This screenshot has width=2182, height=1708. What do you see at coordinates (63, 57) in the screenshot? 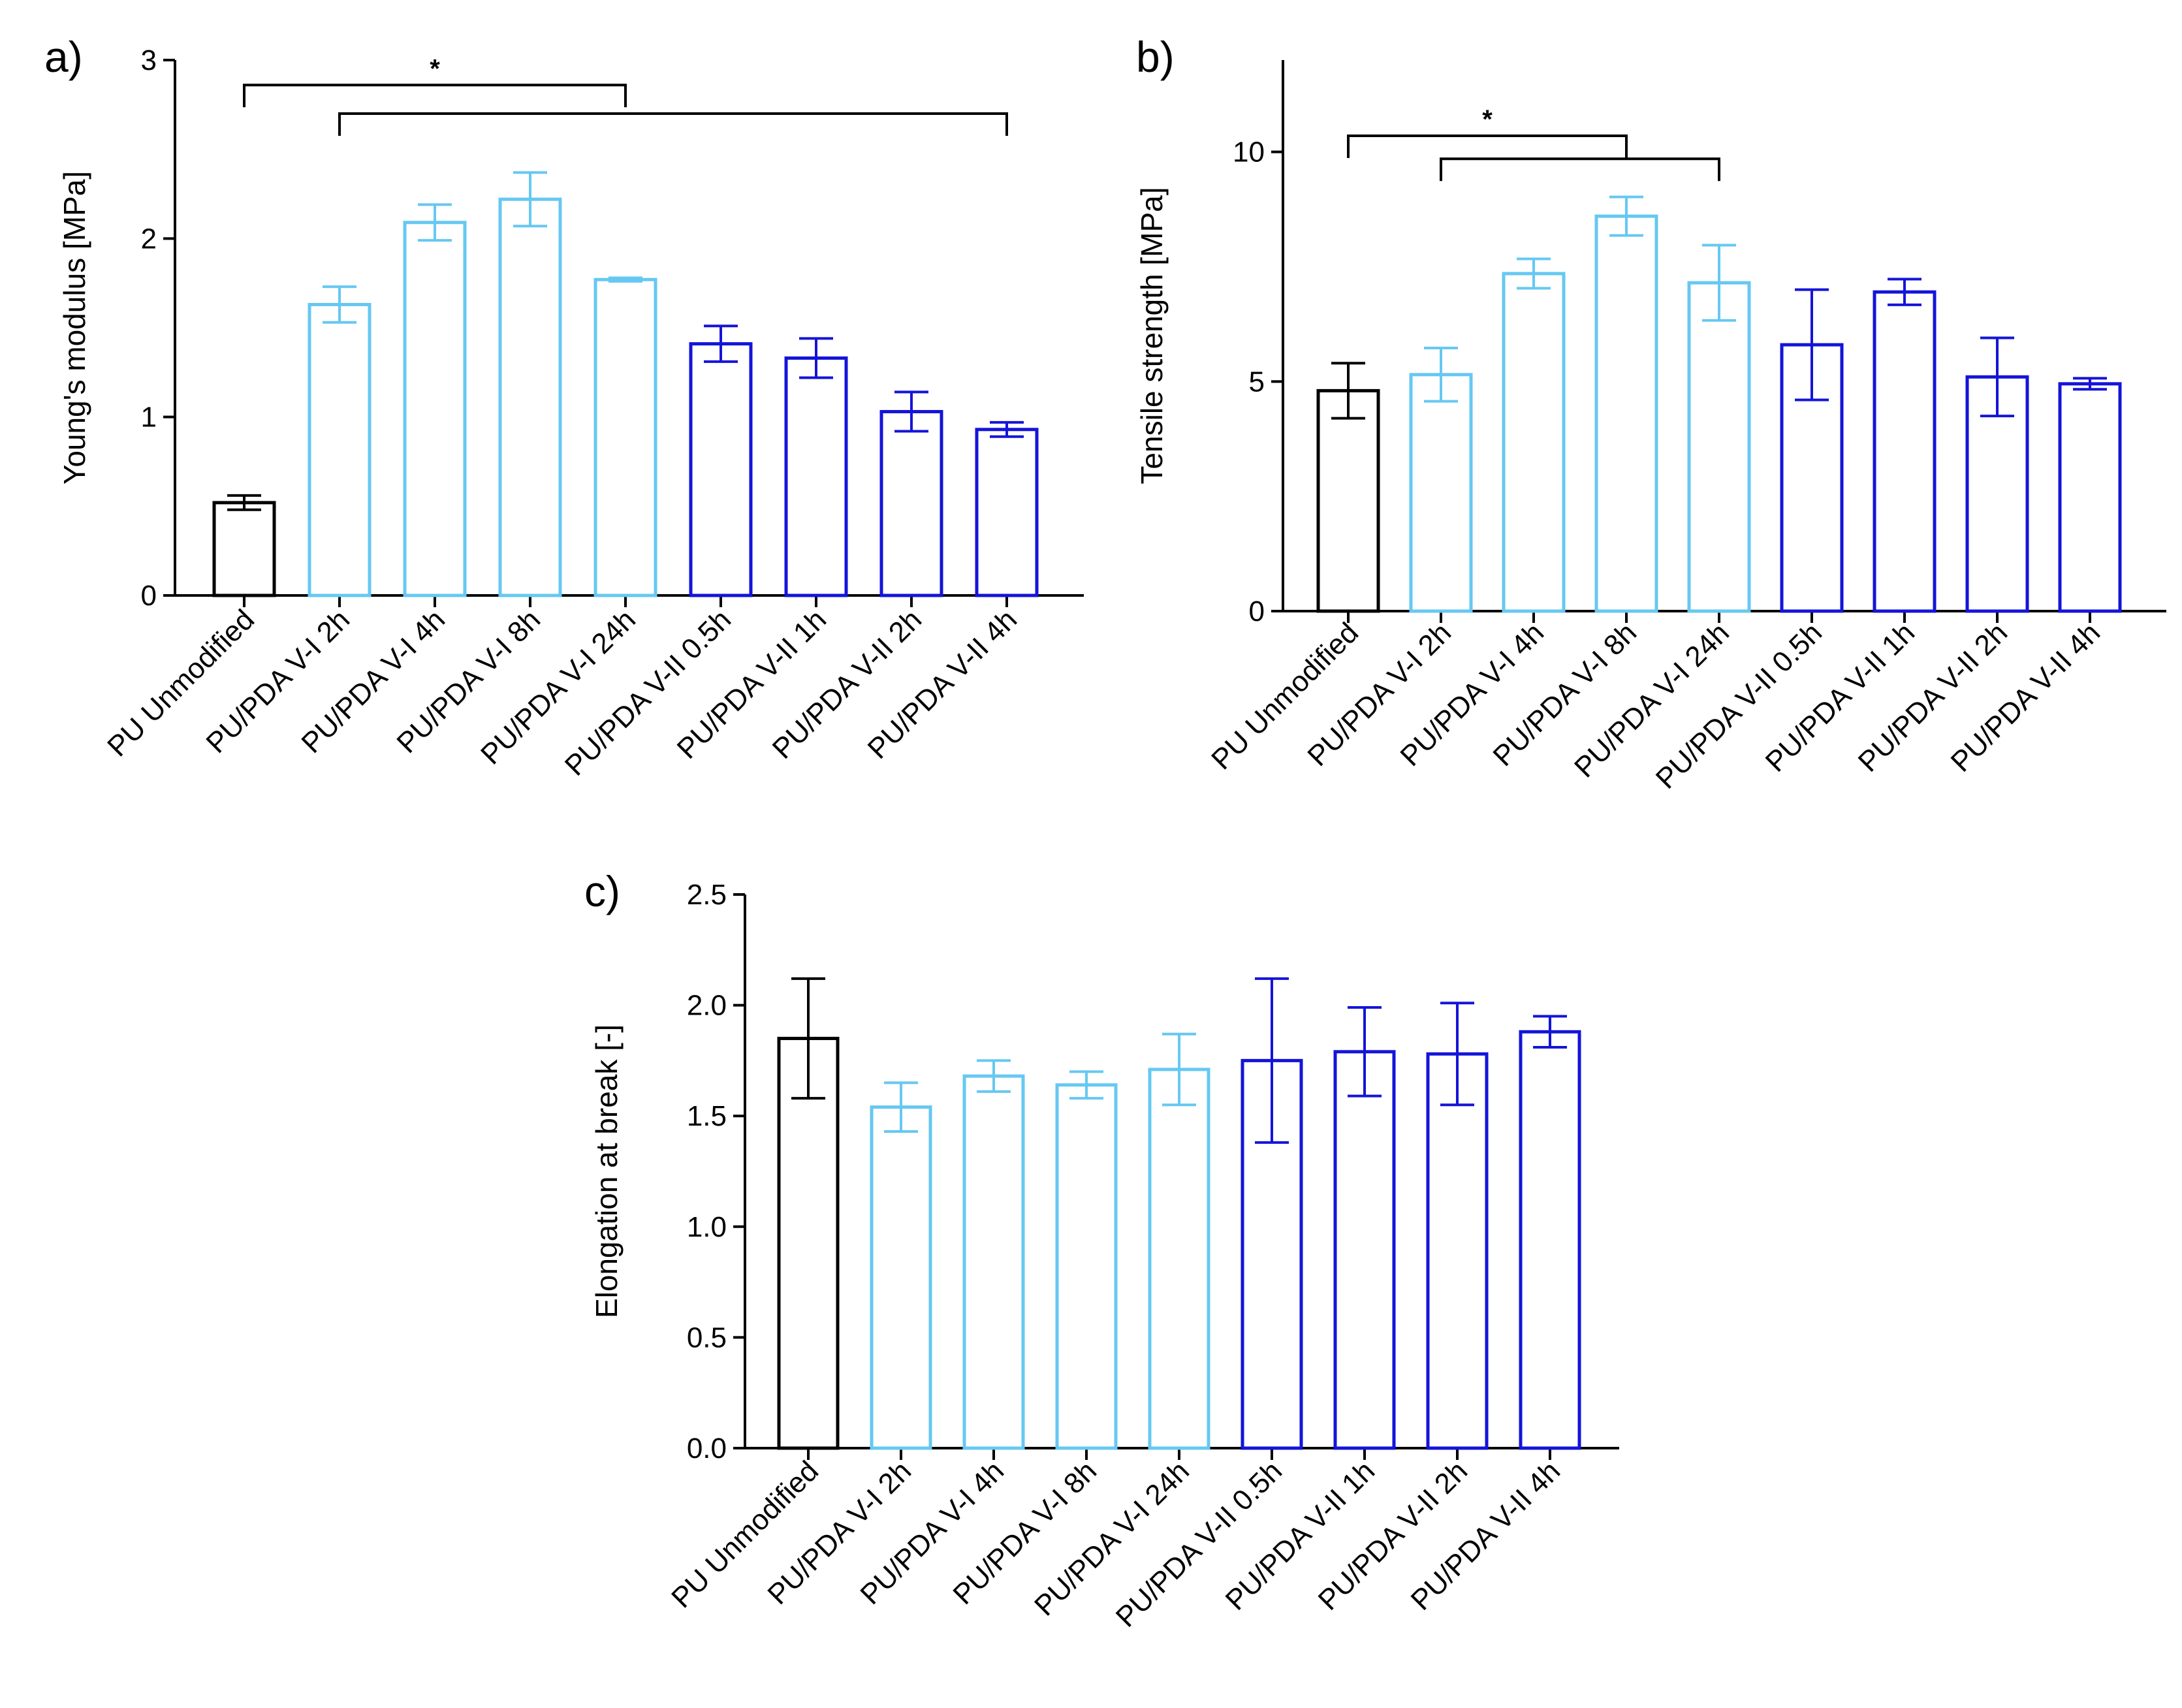
I see `panel-label: a)` at bounding box center [63, 57].